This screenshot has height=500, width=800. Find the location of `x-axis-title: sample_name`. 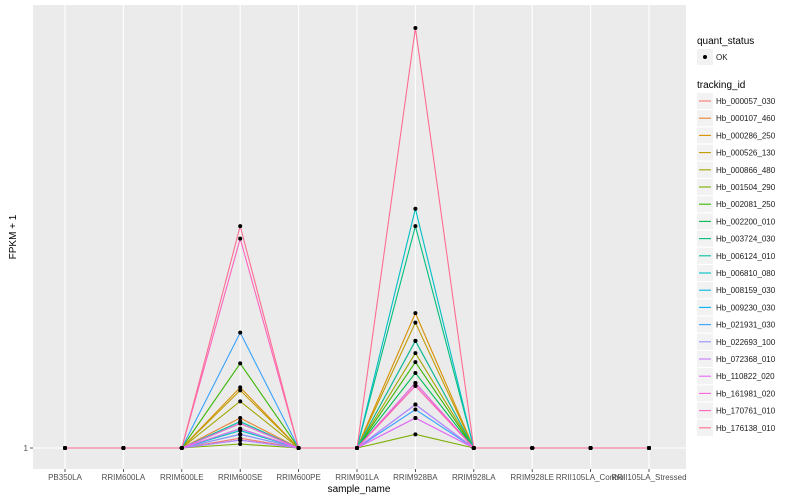

x-axis-title: sample_name is located at coordinates (359, 489).